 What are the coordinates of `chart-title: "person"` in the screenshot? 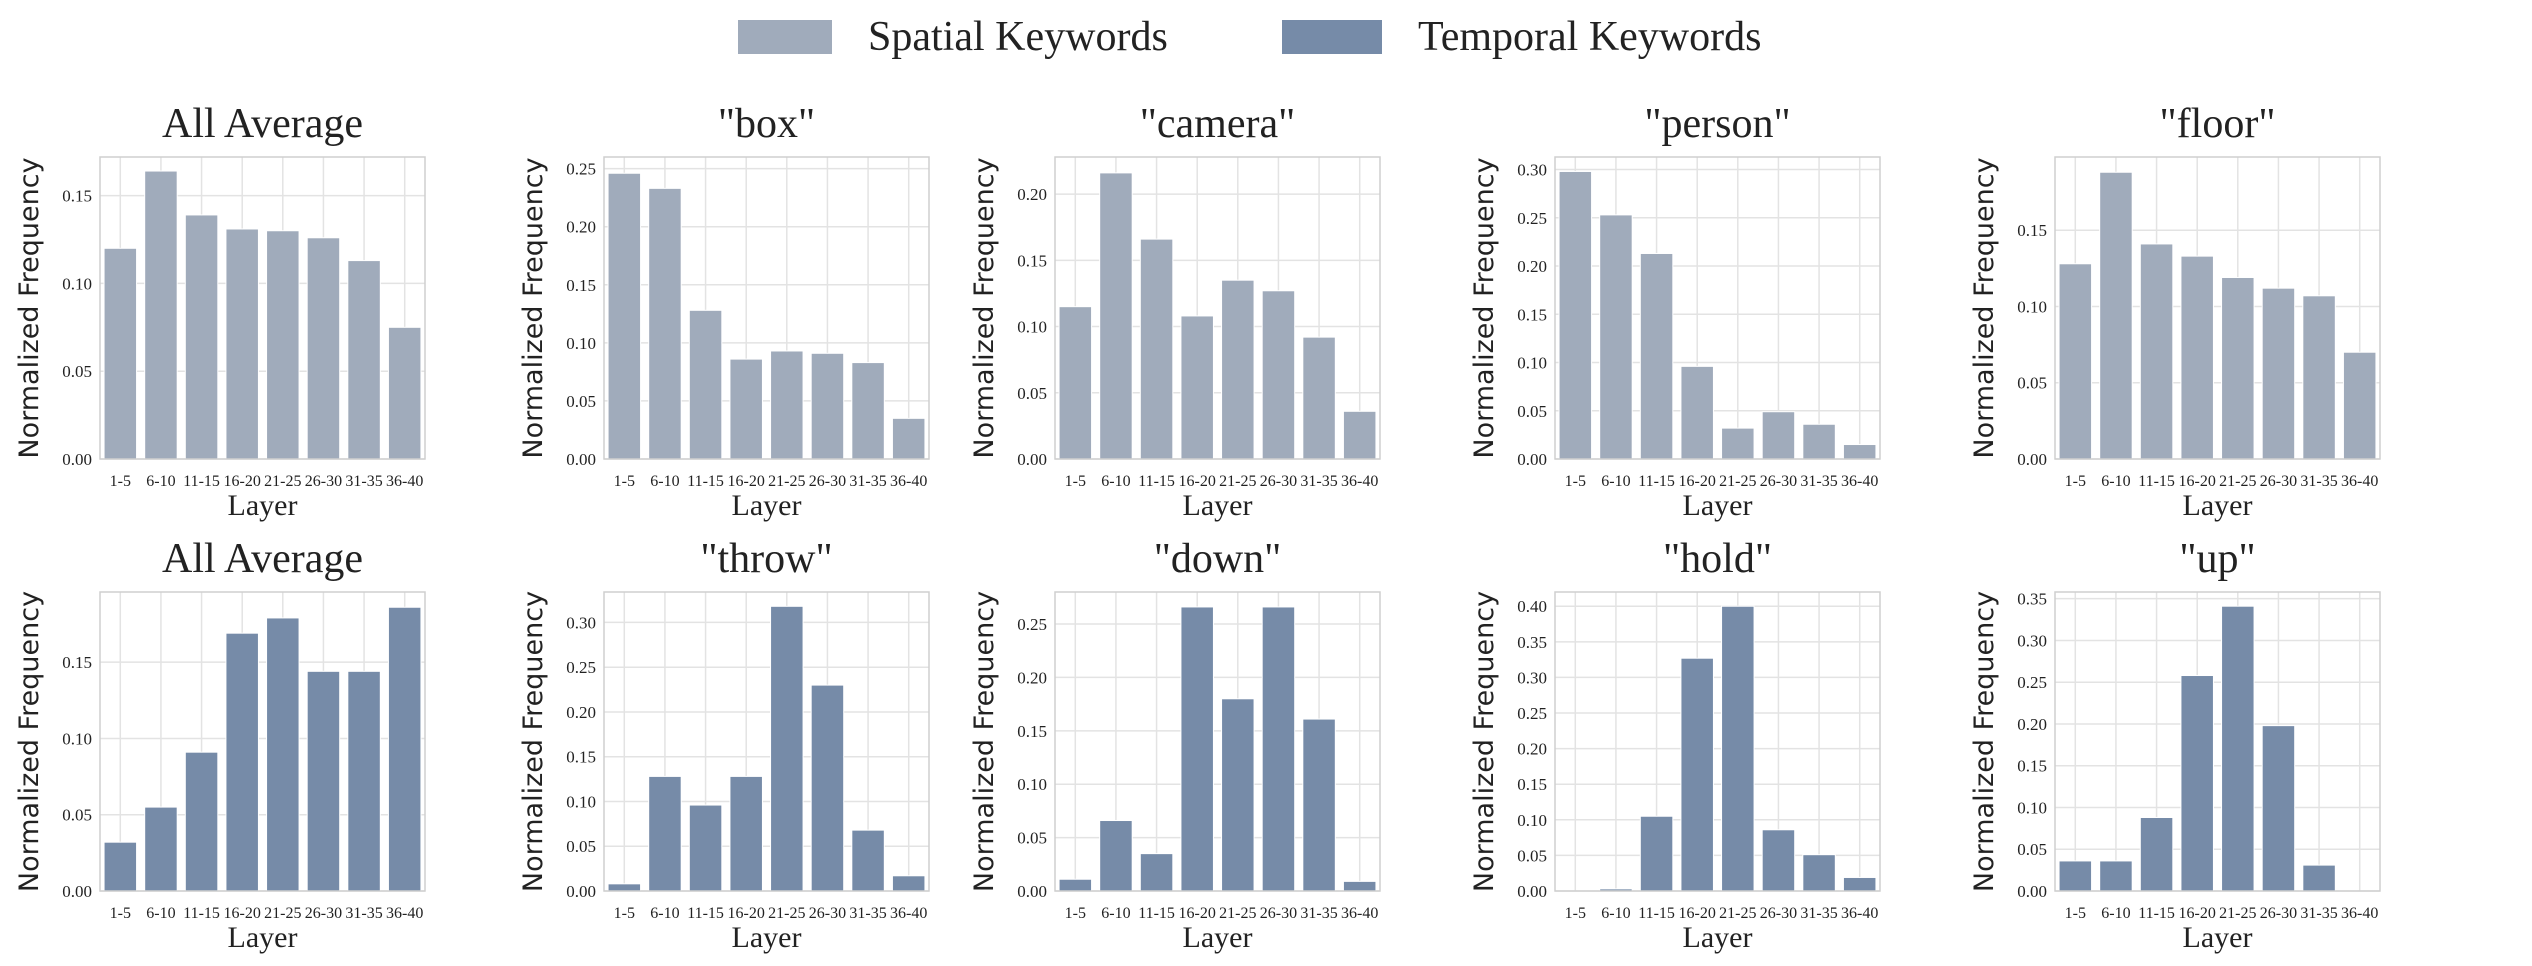 It's located at (1717, 124).